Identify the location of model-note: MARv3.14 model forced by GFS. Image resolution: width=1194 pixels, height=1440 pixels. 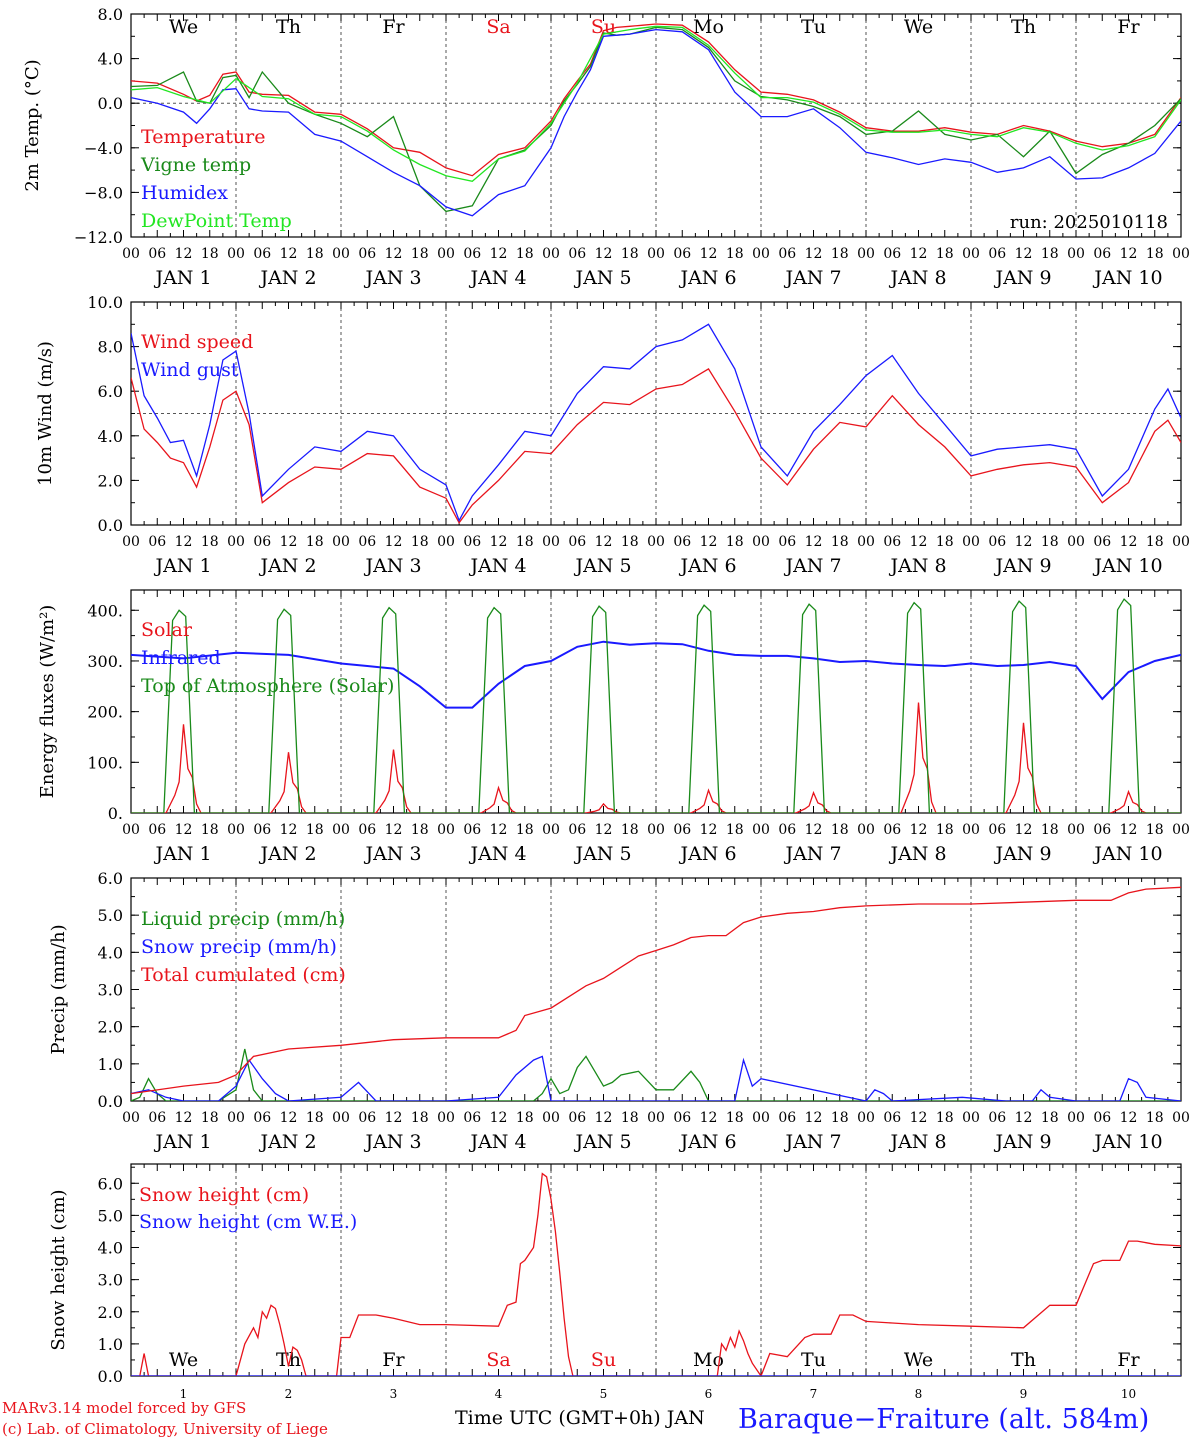
(124, 1408).